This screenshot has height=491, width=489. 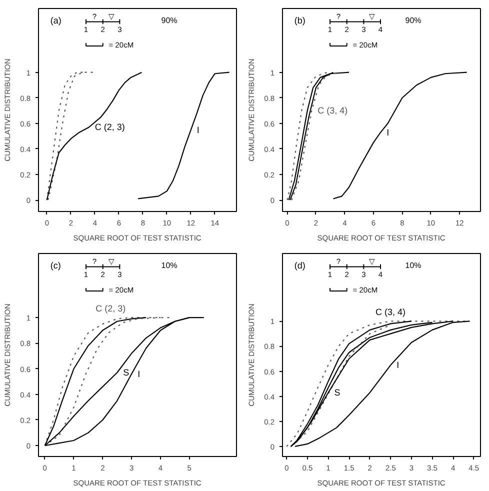 What do you see at coordinates (55, 265) in the screenshot?
I see `annotation: (c)` at bounding box center [55, 265].